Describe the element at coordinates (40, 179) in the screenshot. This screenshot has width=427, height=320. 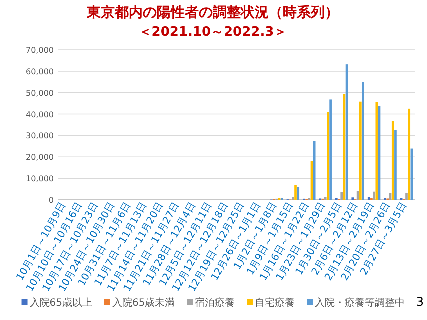
I see `y-tick-label: 10,000` at that location.